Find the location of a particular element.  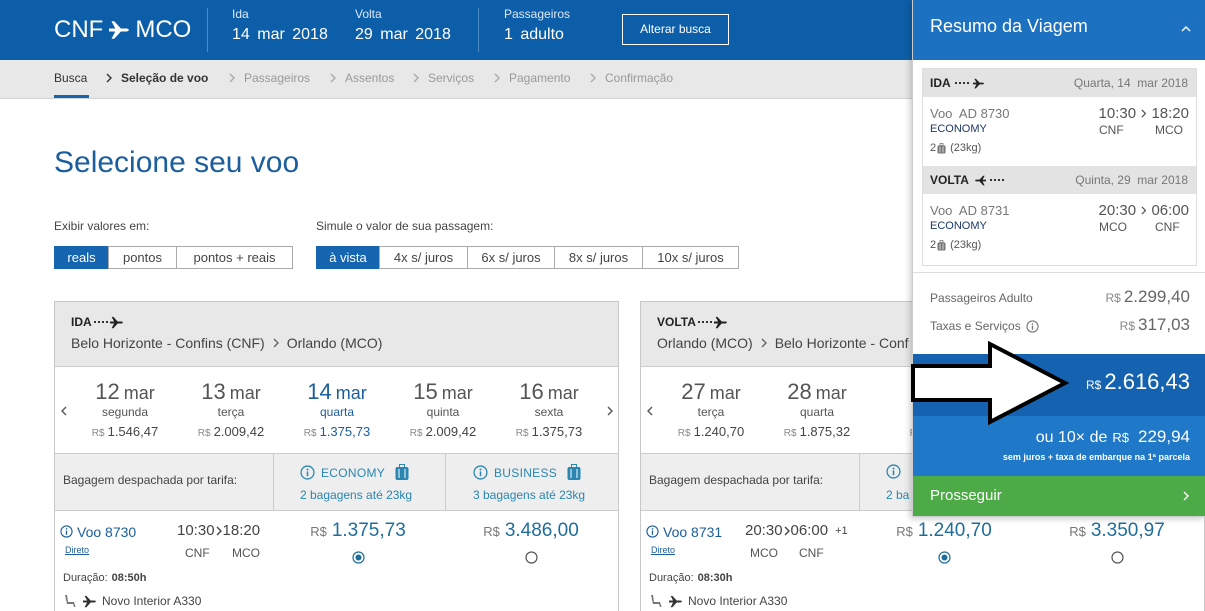

leg-direction: IDA is located at coordinates (957, 83).